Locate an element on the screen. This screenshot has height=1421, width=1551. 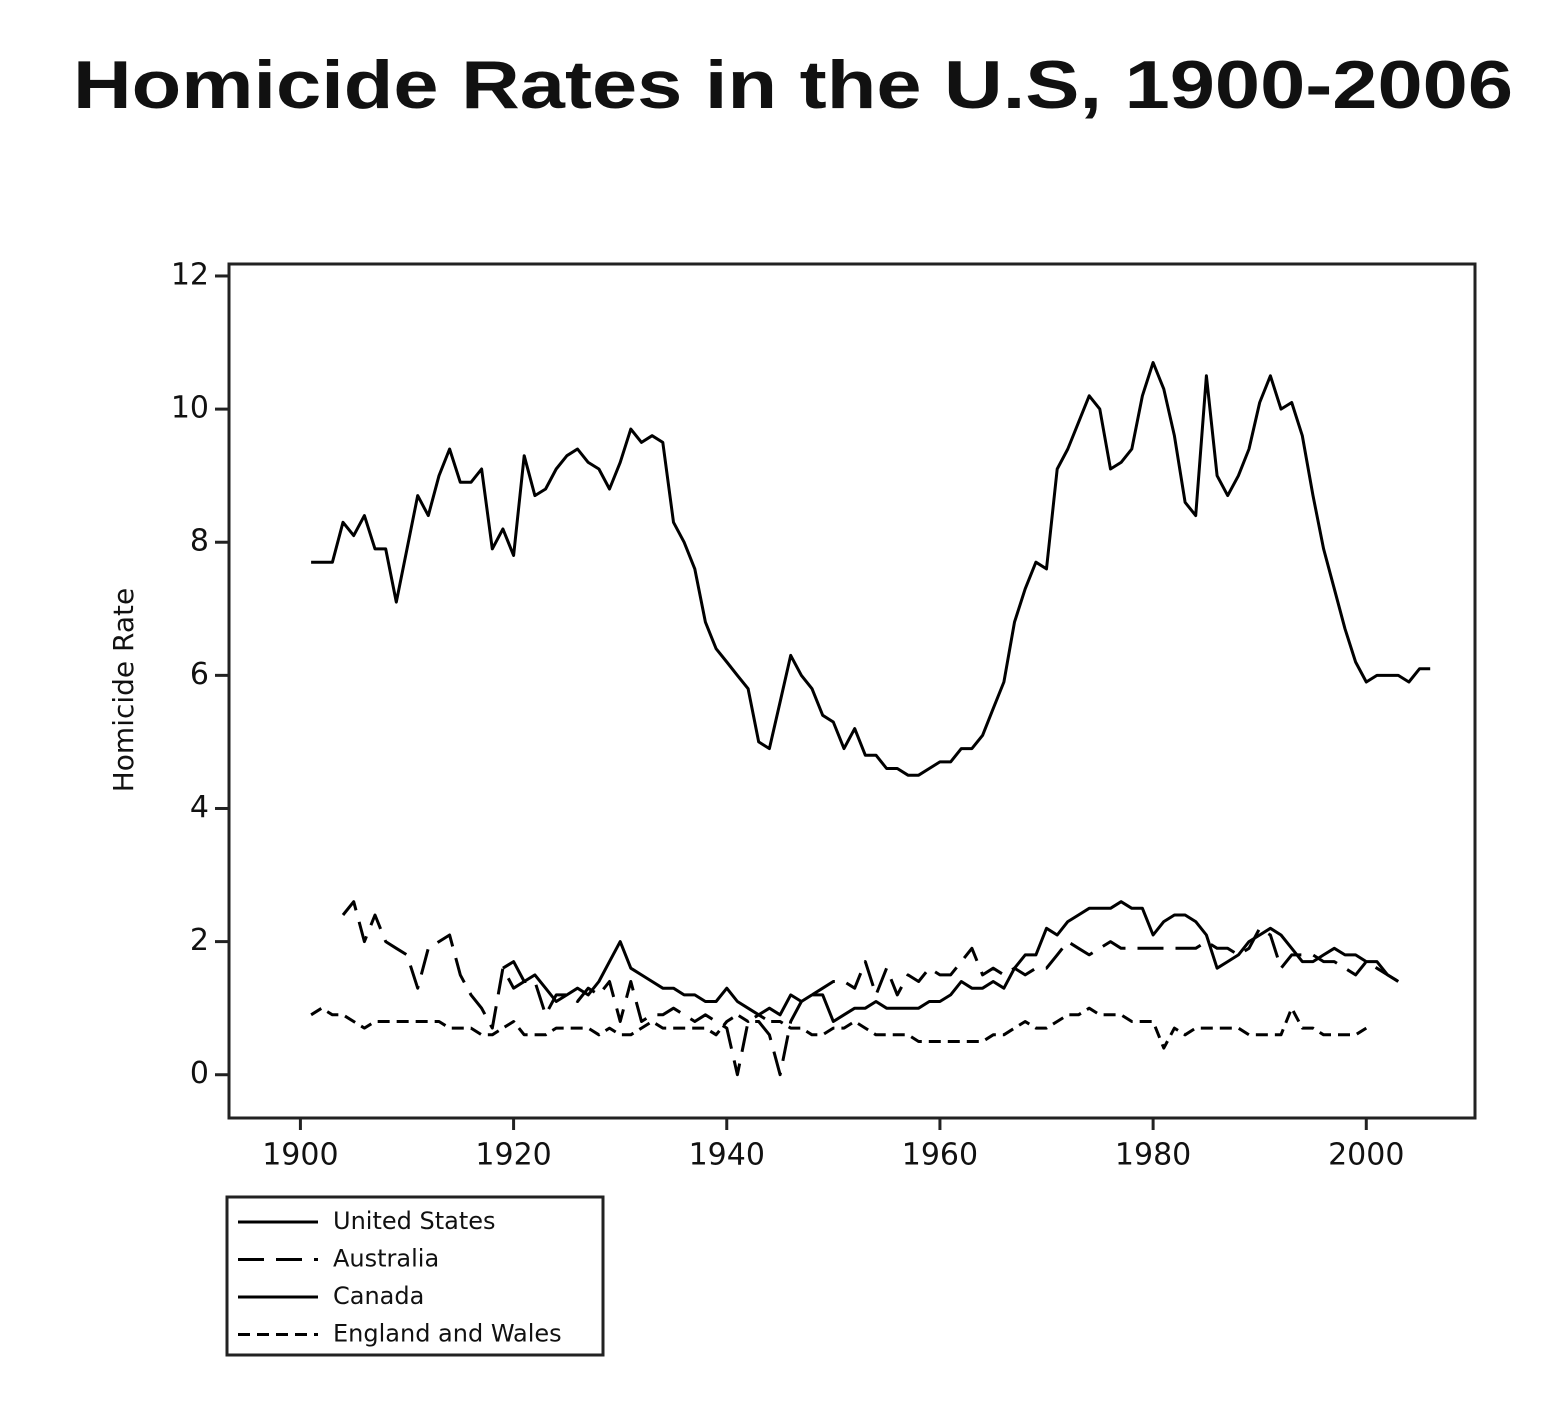
legend-label: Canada is located at coordinates (378, 1296).